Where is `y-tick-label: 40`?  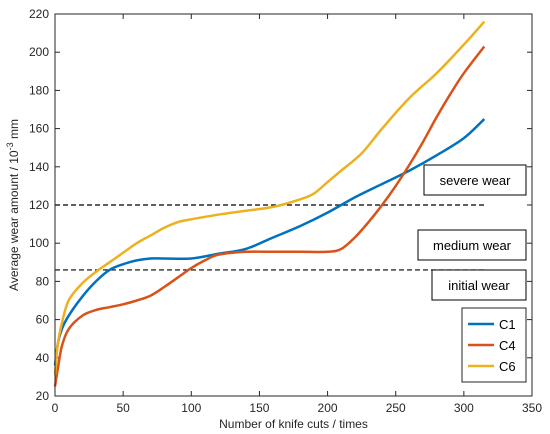 y-tick-label: 40 is located at coordinates (43, 358).